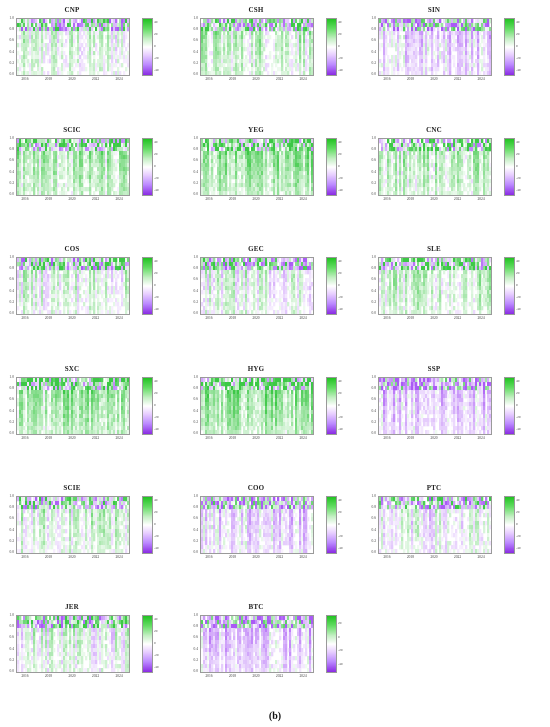 This screenshot has width=550, height=727. Describe the element at coordinates (518, 69) in the screenshot. I see `colorbar-tick-label: -40` at that location.